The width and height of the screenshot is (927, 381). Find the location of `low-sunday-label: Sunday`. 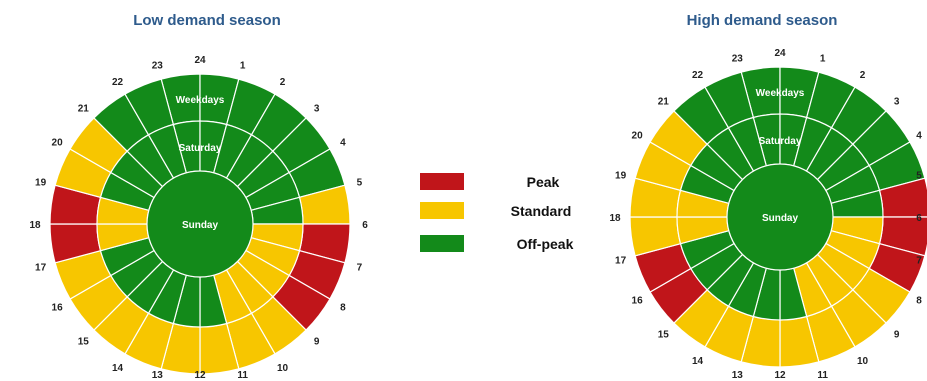

low-sunday-label: Sunday is located at coordinates (200, 225).